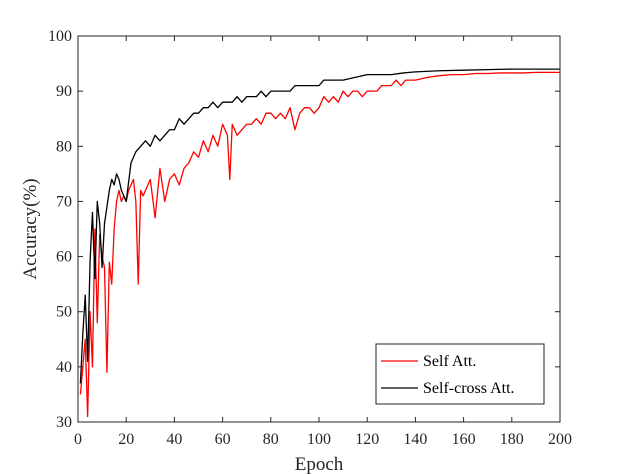 This screenshot has width=620, height=474. Describe the element at coordinates (319, 439) in the screenshot. I see `x-tick-label: 100` at that location.